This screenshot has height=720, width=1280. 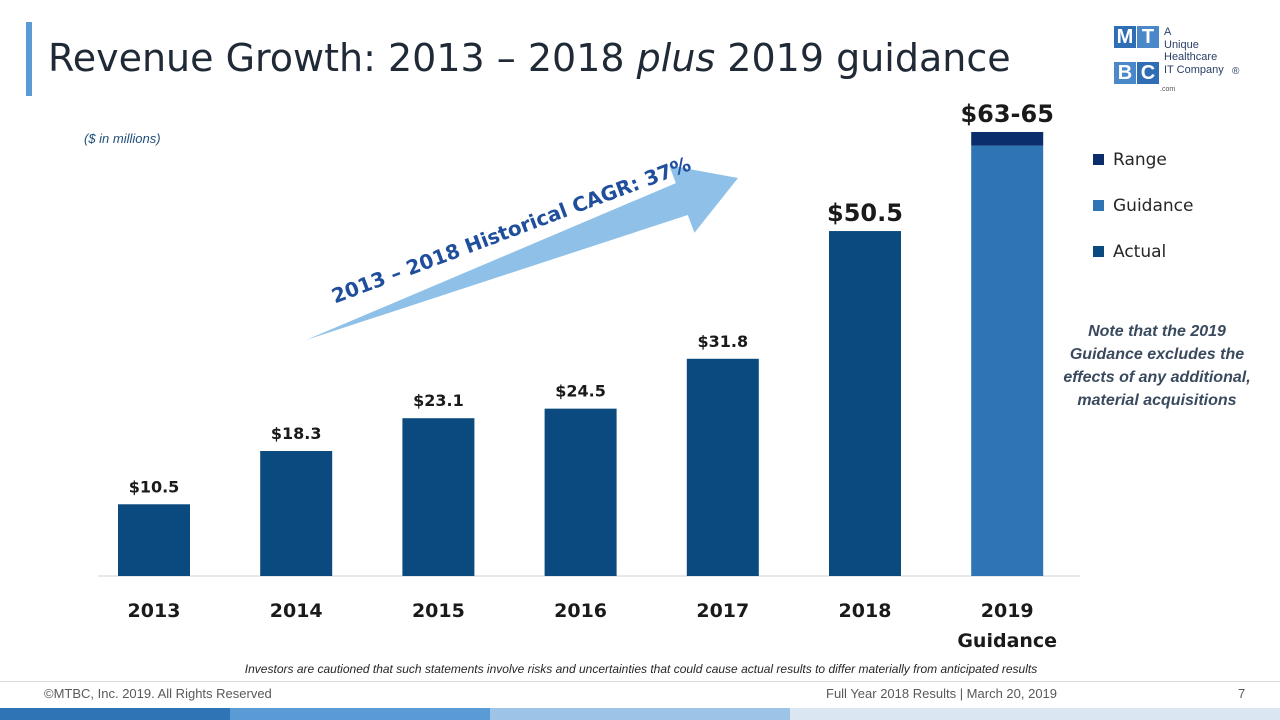 I want to click on category-label-4: 2017, so click(x=722, y=611).